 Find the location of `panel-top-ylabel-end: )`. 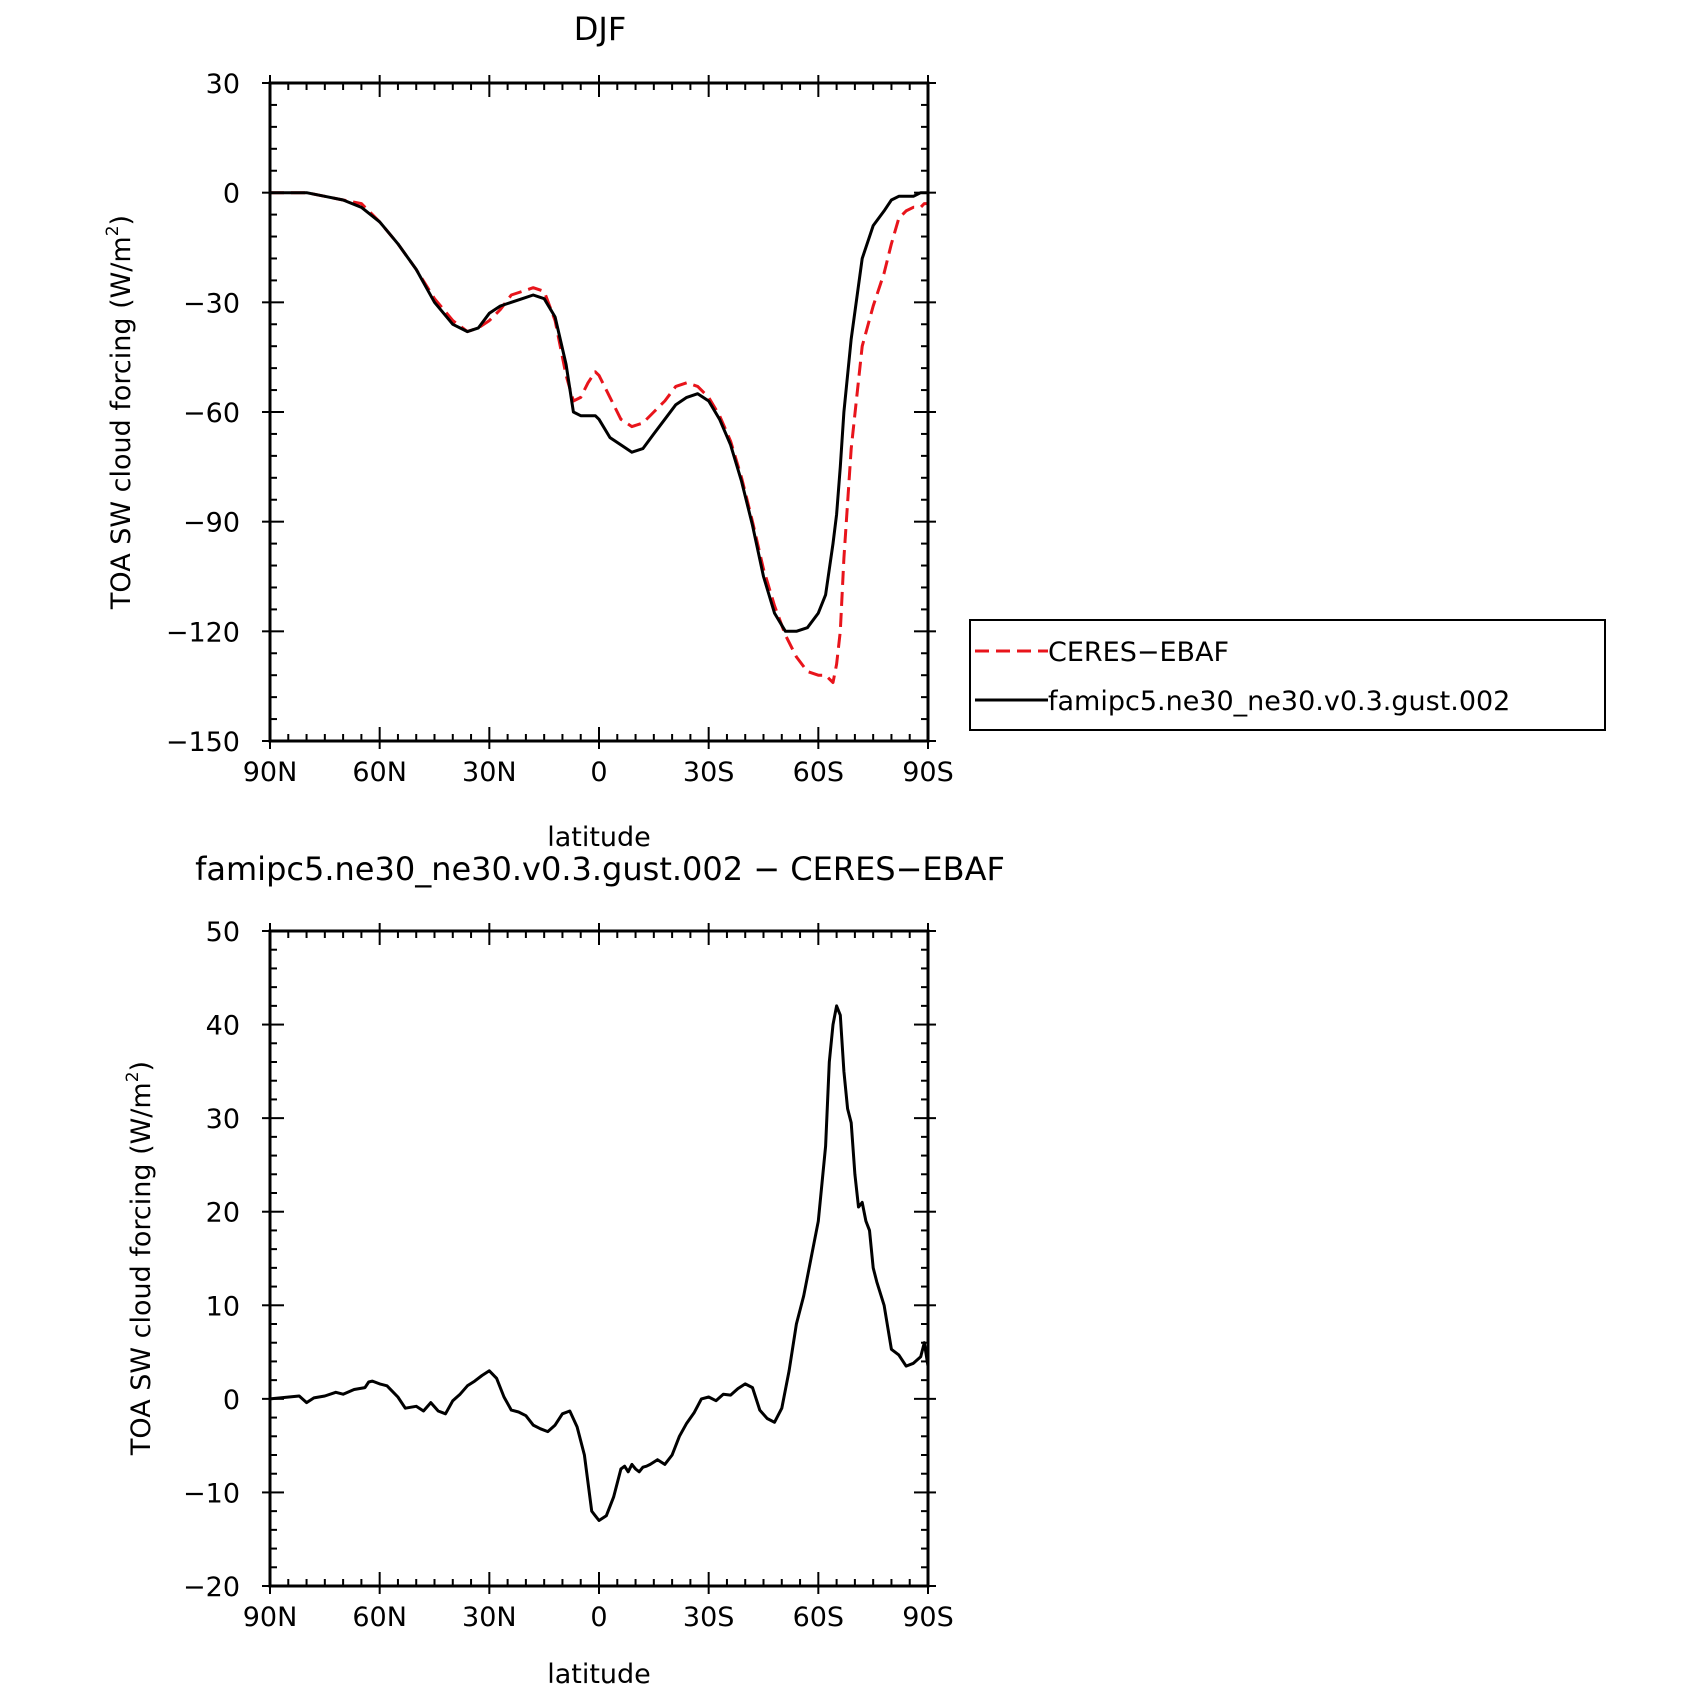

panel-top-ylabel-end: ) is located at coordinates (121, 220).